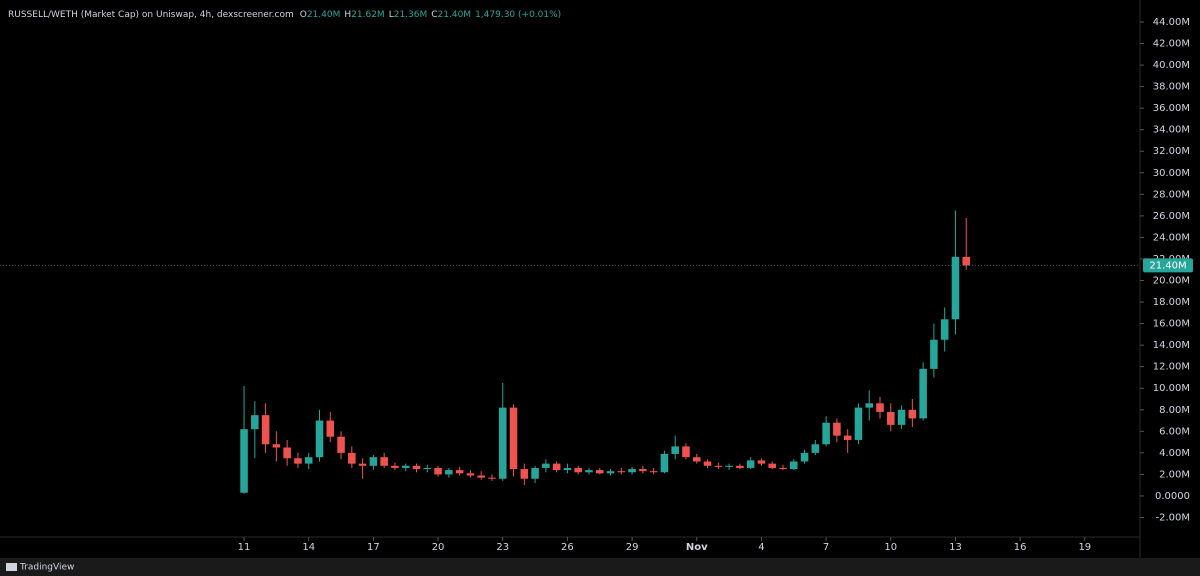 The height and width of the screenshot is (576, 1200). I want to click on x-tick-label: 11, so click(244, 547).